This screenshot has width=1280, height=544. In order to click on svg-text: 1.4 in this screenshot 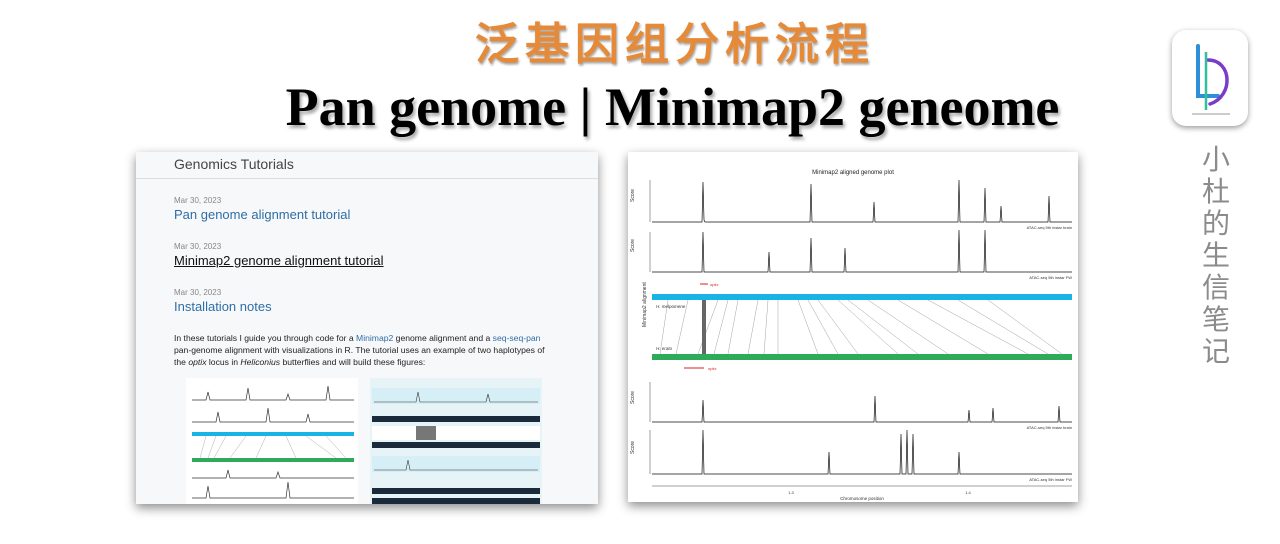, I will do `click(968, 492)`.